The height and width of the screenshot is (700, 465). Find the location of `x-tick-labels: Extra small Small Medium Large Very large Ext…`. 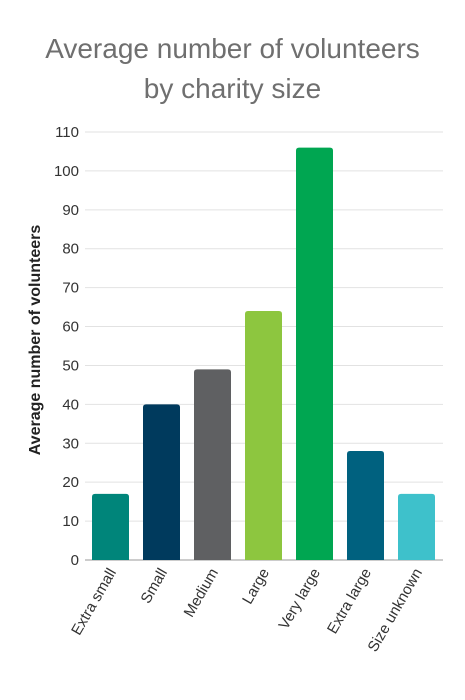

x-tick-labels: Extra small Small Medium Large Very large Ext… is located at coordinates (247, 610).